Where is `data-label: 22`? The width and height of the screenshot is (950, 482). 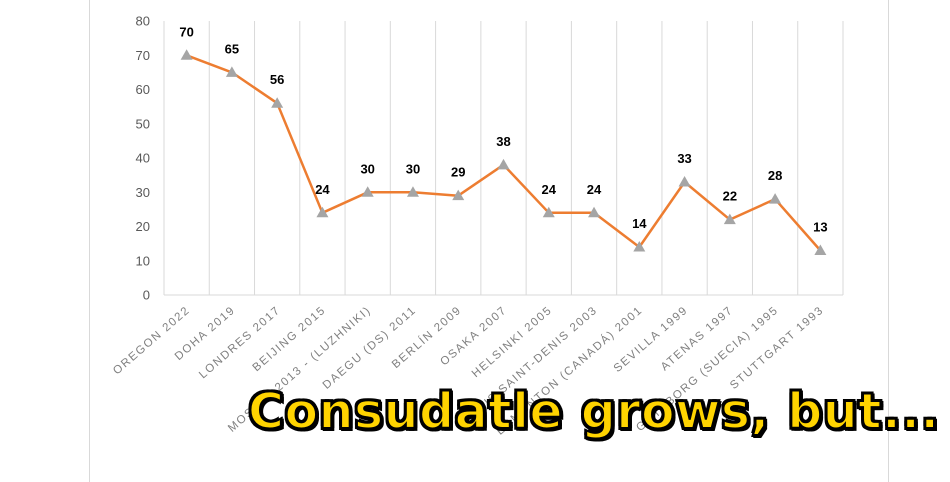
data-label: 22 is located at coordinates (730, 196).